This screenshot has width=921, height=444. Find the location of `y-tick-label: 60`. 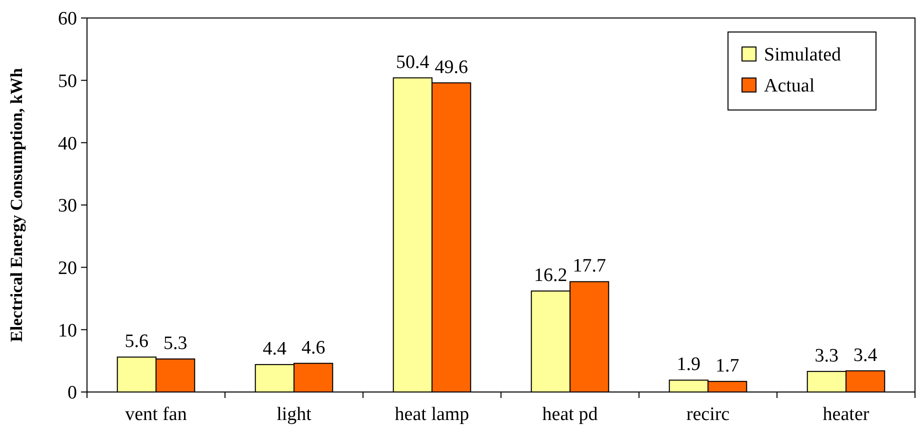

y-tick-label: 60 is located at coordinates (67, 19).